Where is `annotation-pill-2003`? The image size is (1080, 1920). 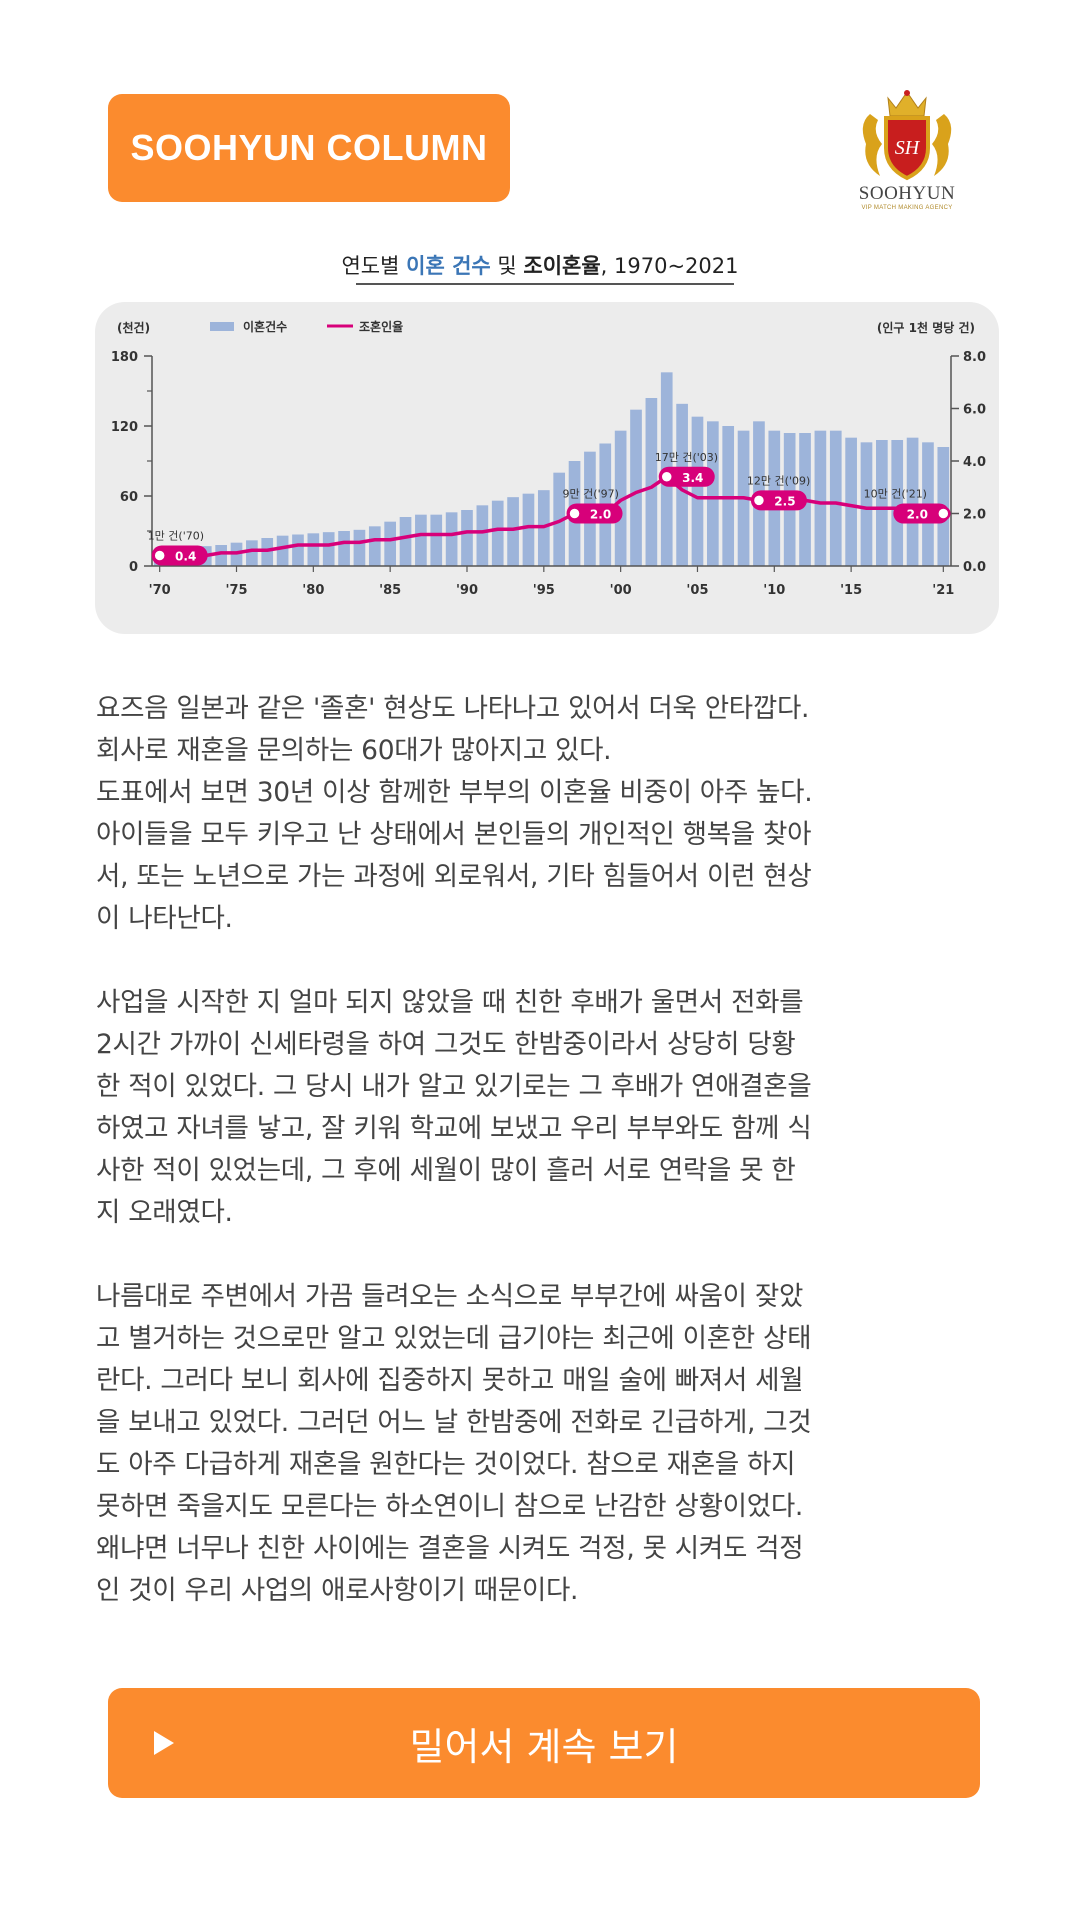
annotation-pill-2003 is located at coordinates (686, 476).